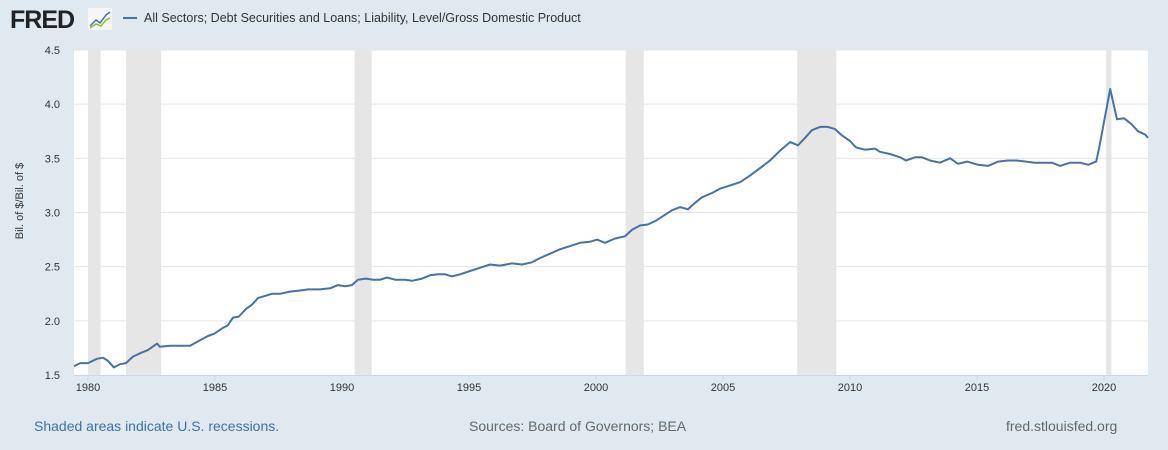 This screenshot has height=450, width=1168. What do you see at coordinates (88, 388) in the screenshot?
I see `x-tick-label: 1980` at bounding box center [88, 388].